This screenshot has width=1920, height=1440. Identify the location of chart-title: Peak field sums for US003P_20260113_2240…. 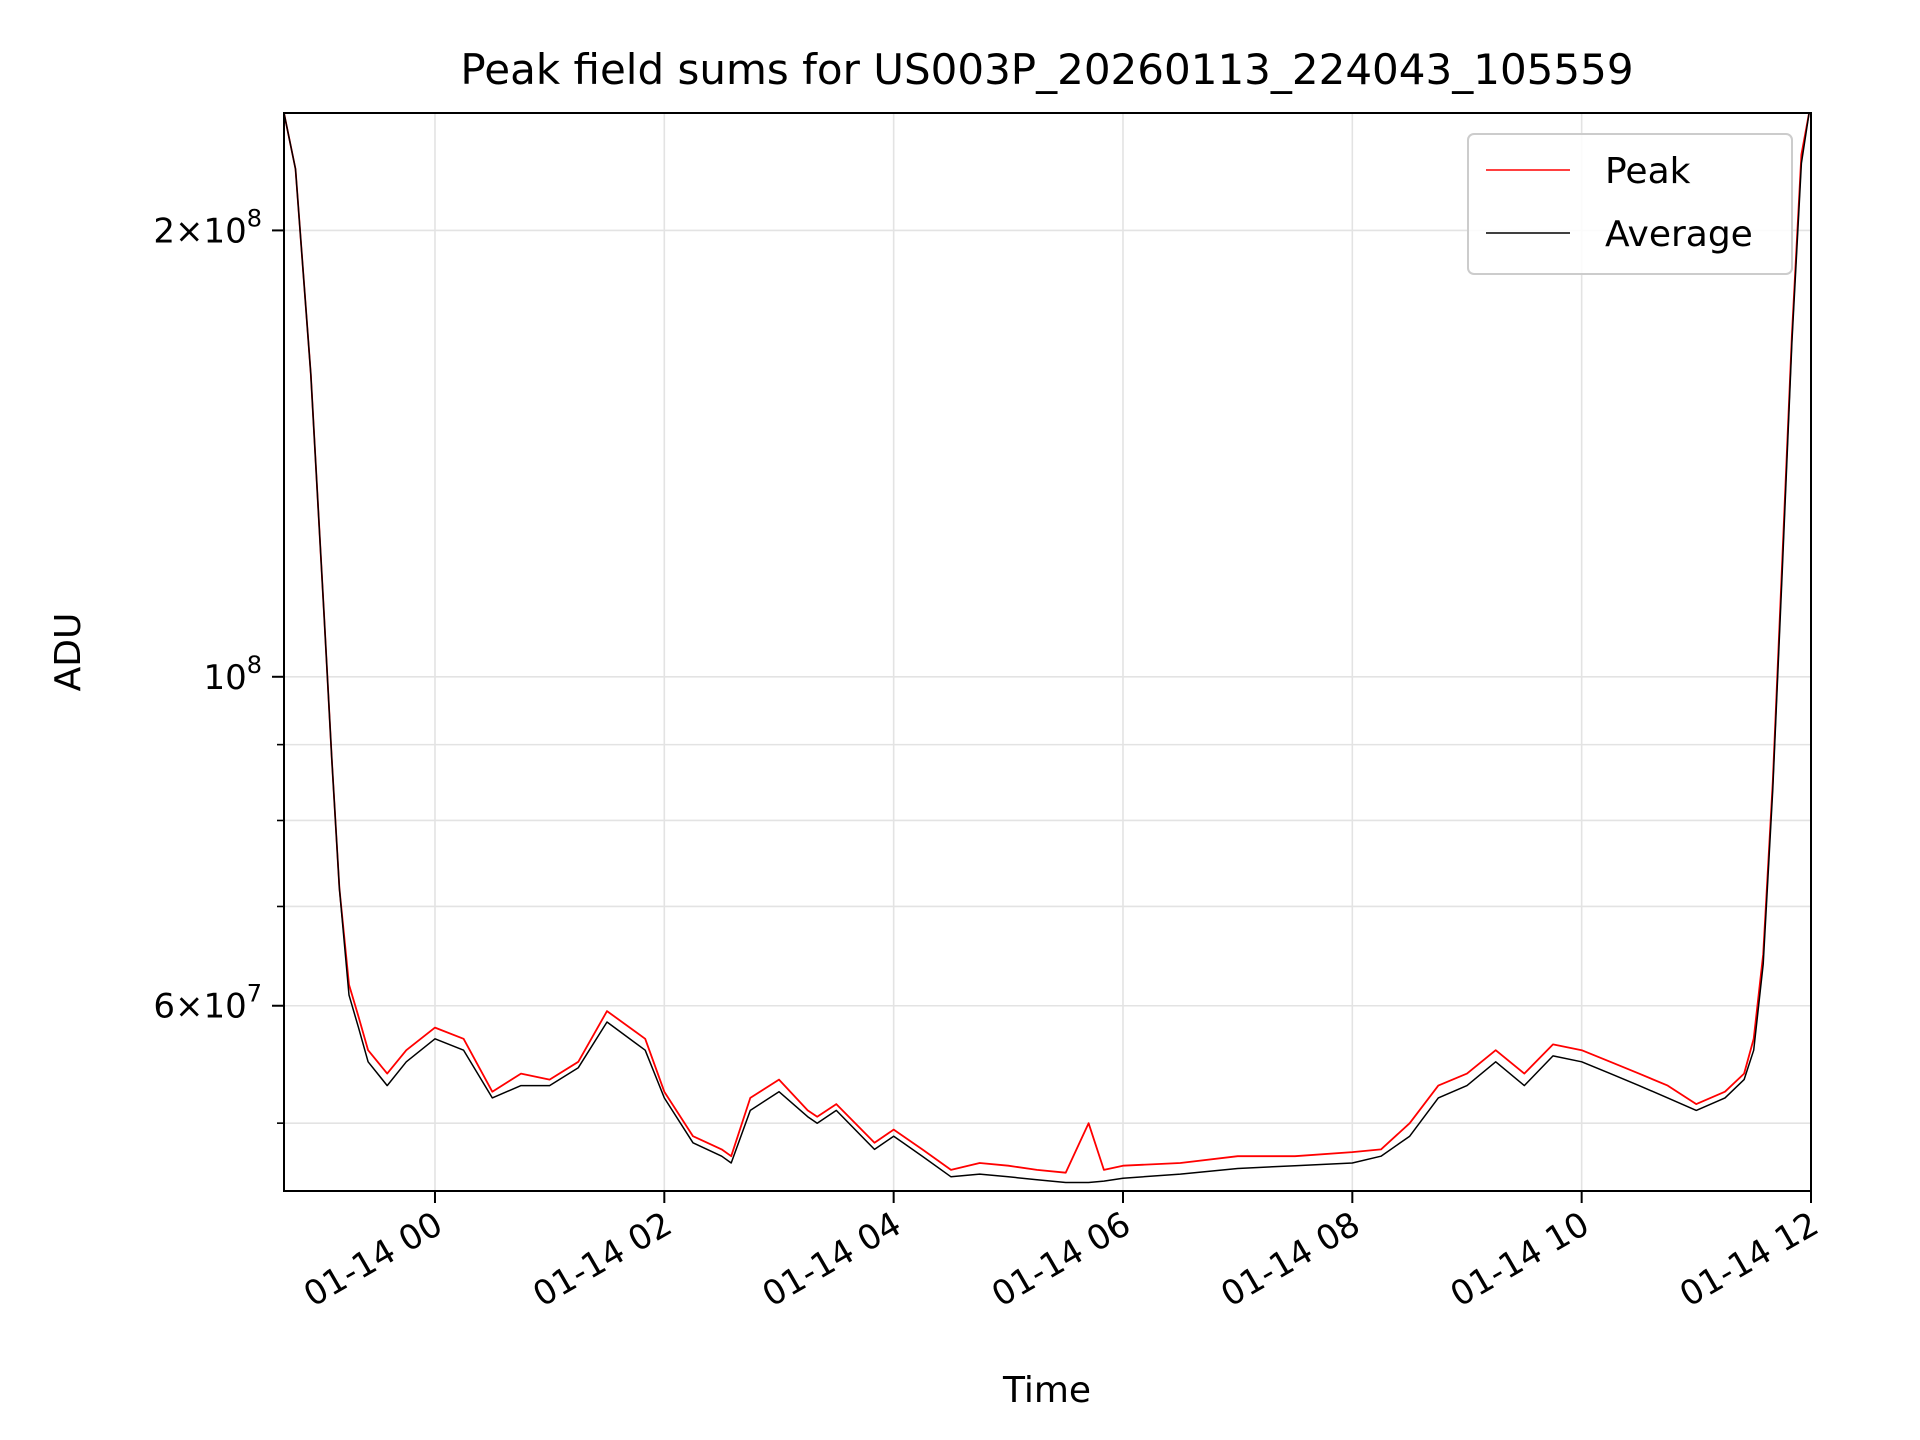
(1046, 69).